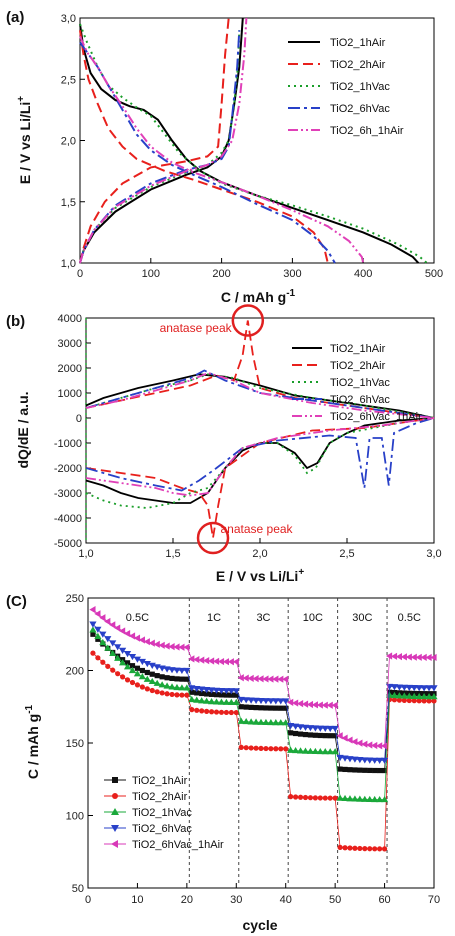  I want to click on y-tick-label: 1000, so click(70, 394).